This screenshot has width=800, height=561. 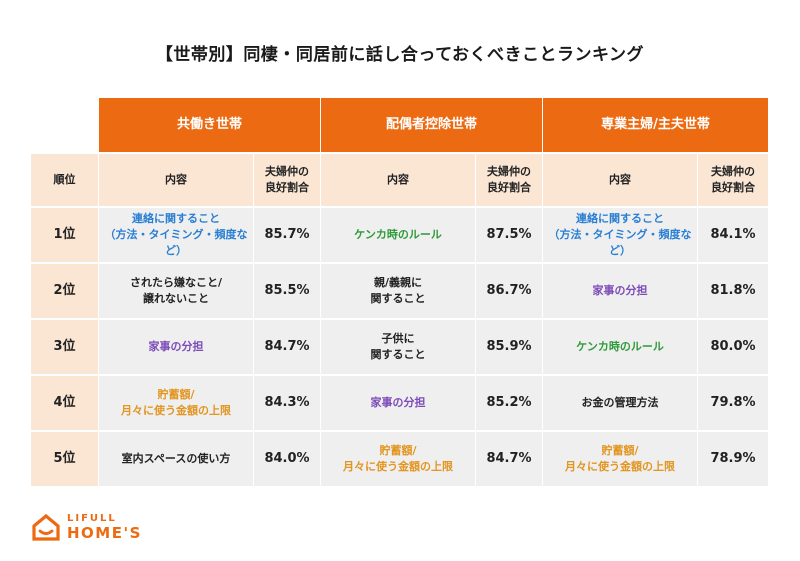 What do you see at coordinates (733, 460) in the screenshot?
I see `item-rate: 78.9%` at bounding box center [733, 460].